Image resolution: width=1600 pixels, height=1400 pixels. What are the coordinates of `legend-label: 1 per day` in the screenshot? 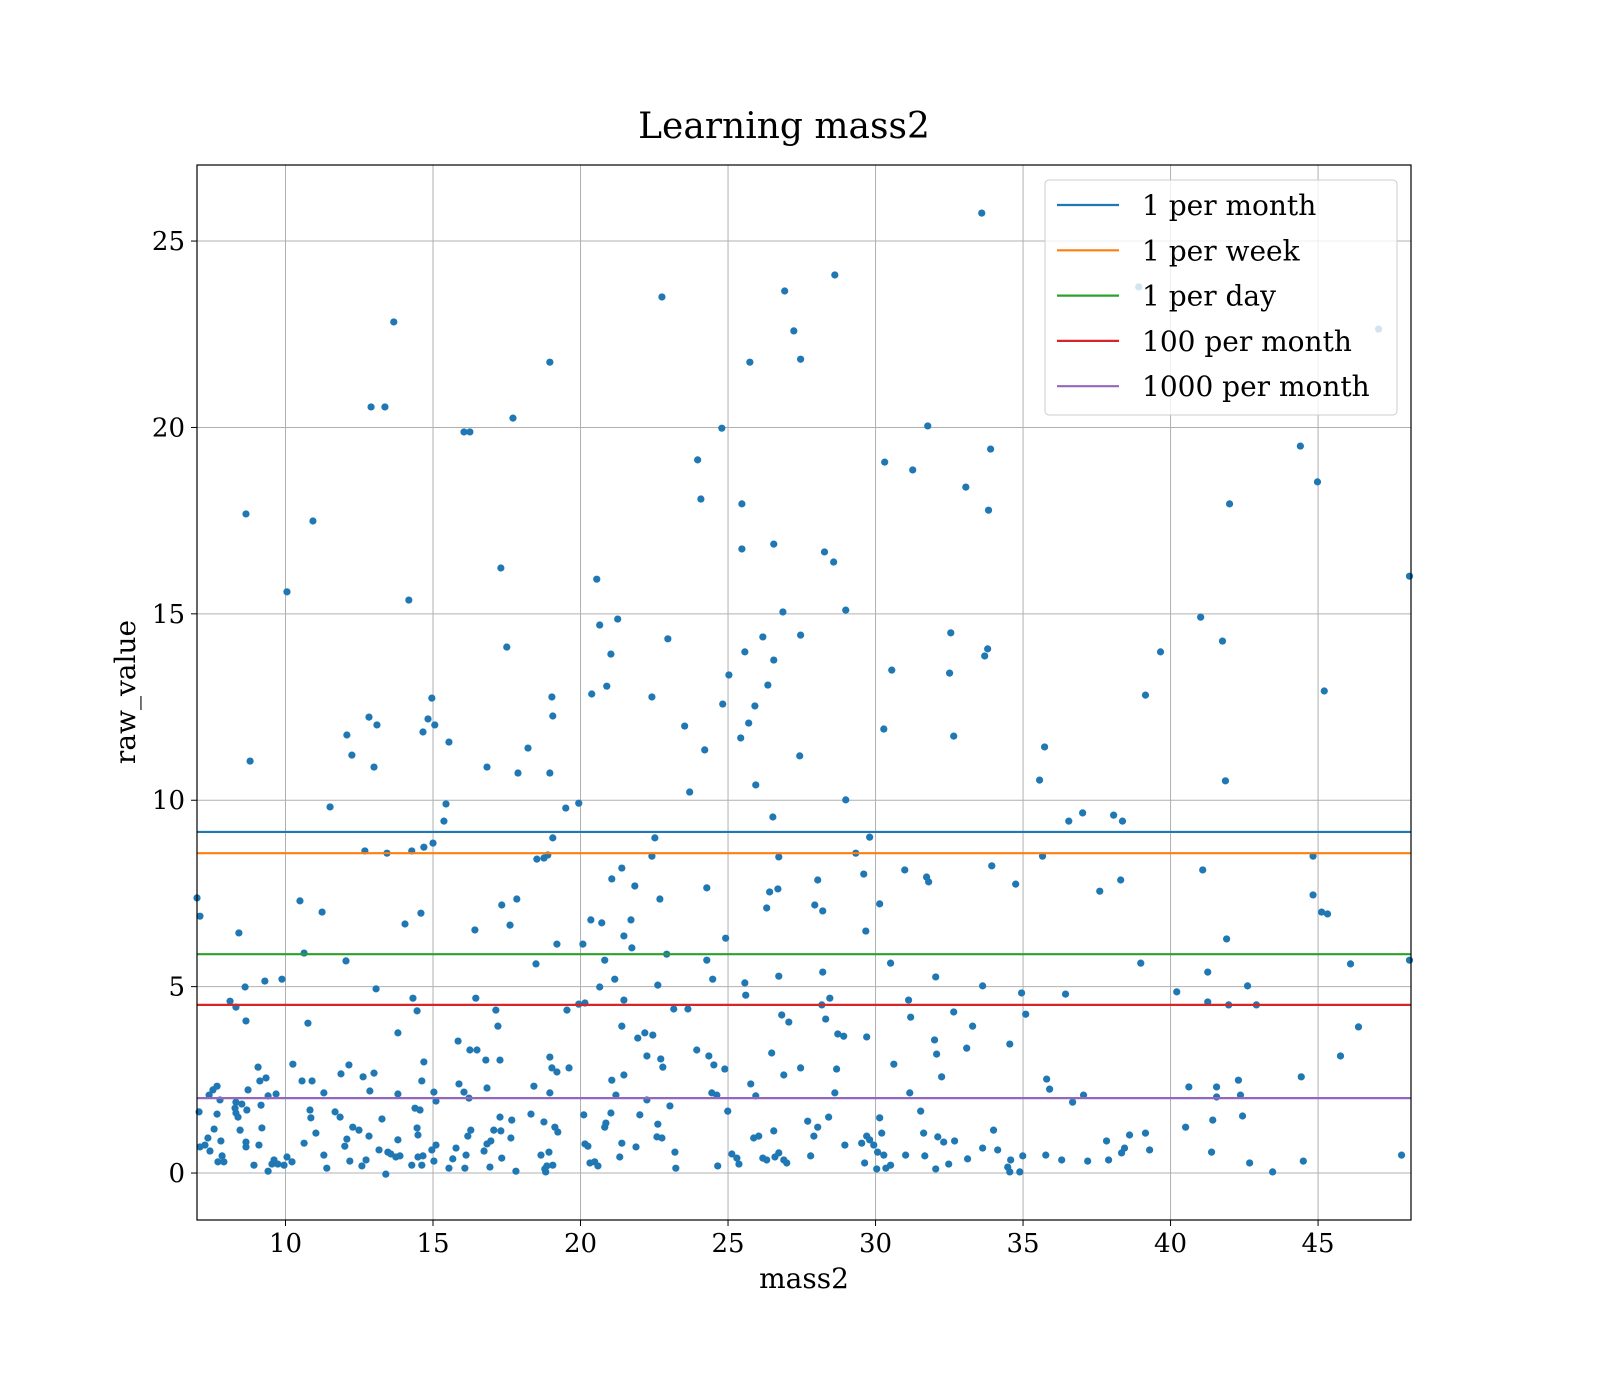 It's located at (1209, 296).